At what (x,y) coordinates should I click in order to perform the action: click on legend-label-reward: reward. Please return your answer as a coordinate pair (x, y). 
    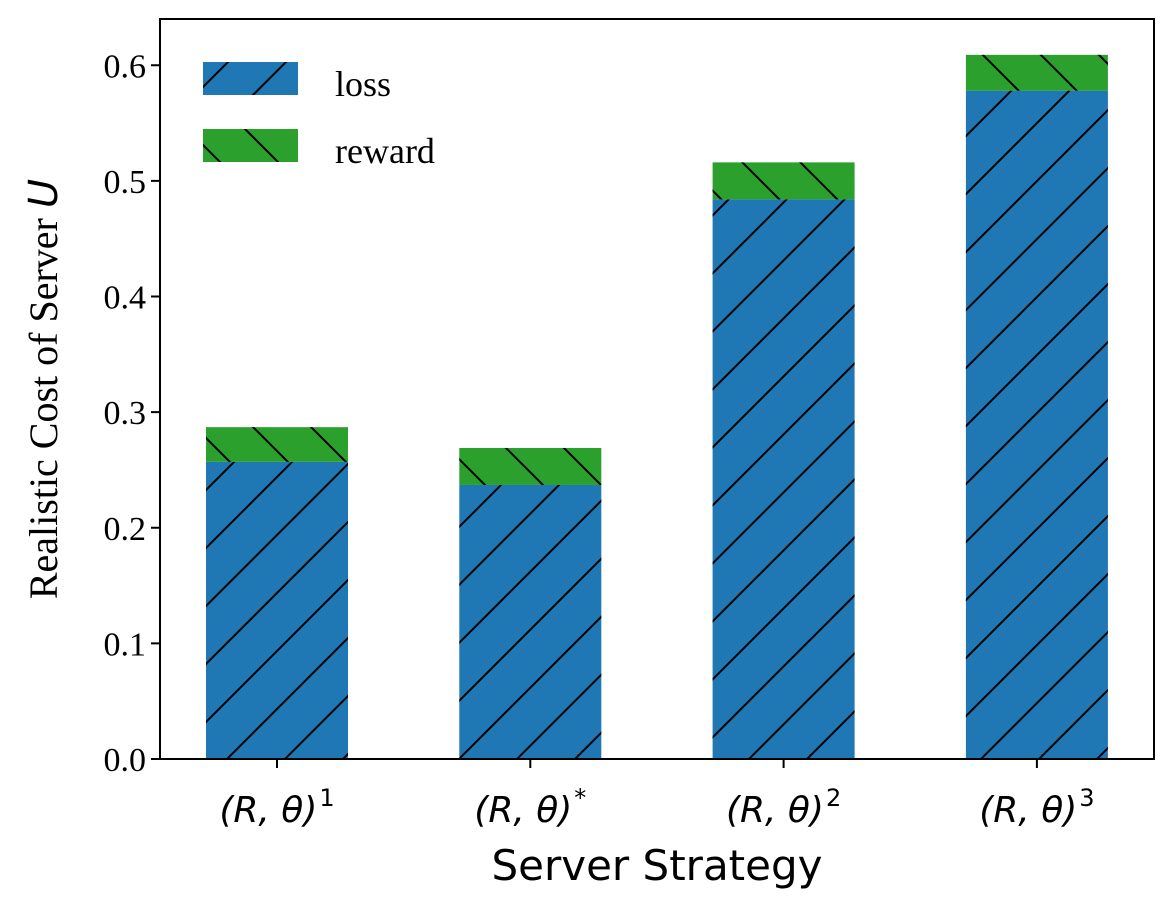
    Looking at the image, I should click on (385, 151).